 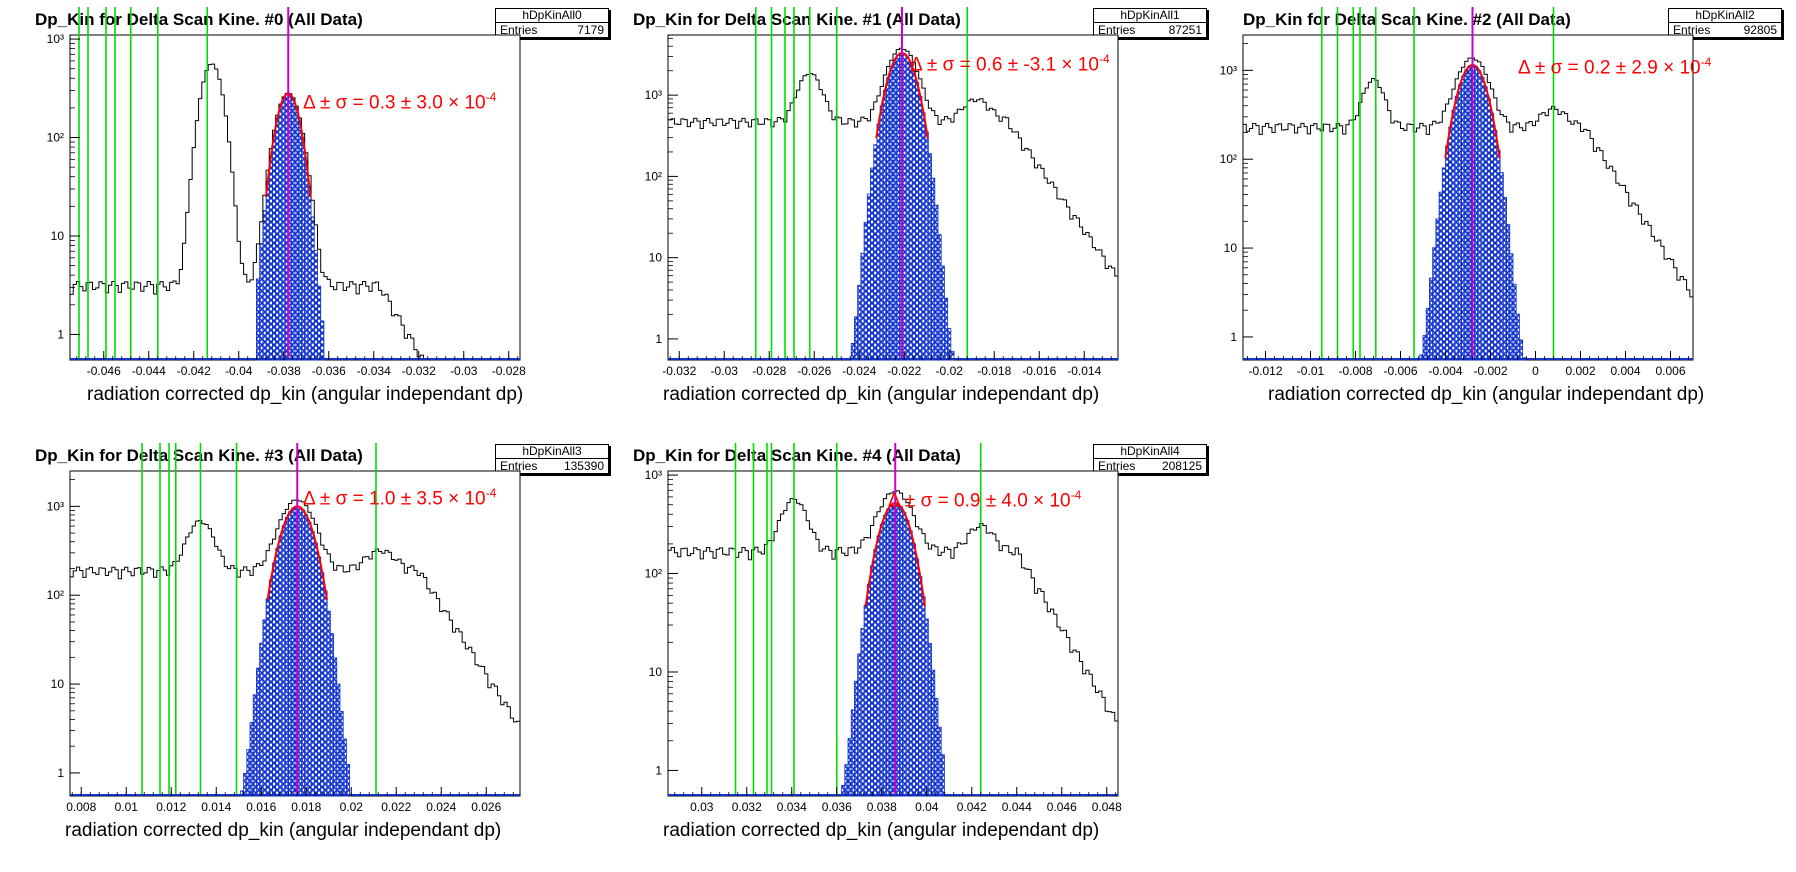 I want to click on entries-value: 208125, so click(x=1181, y=466).